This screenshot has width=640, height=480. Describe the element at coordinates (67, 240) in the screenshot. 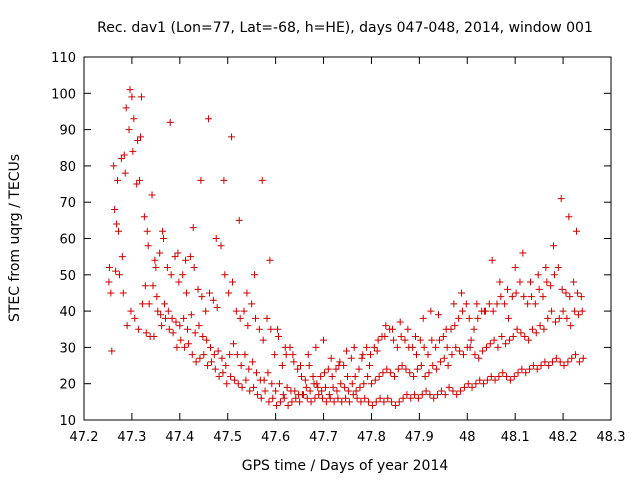

I see `y-tick-label: 60` at that location.